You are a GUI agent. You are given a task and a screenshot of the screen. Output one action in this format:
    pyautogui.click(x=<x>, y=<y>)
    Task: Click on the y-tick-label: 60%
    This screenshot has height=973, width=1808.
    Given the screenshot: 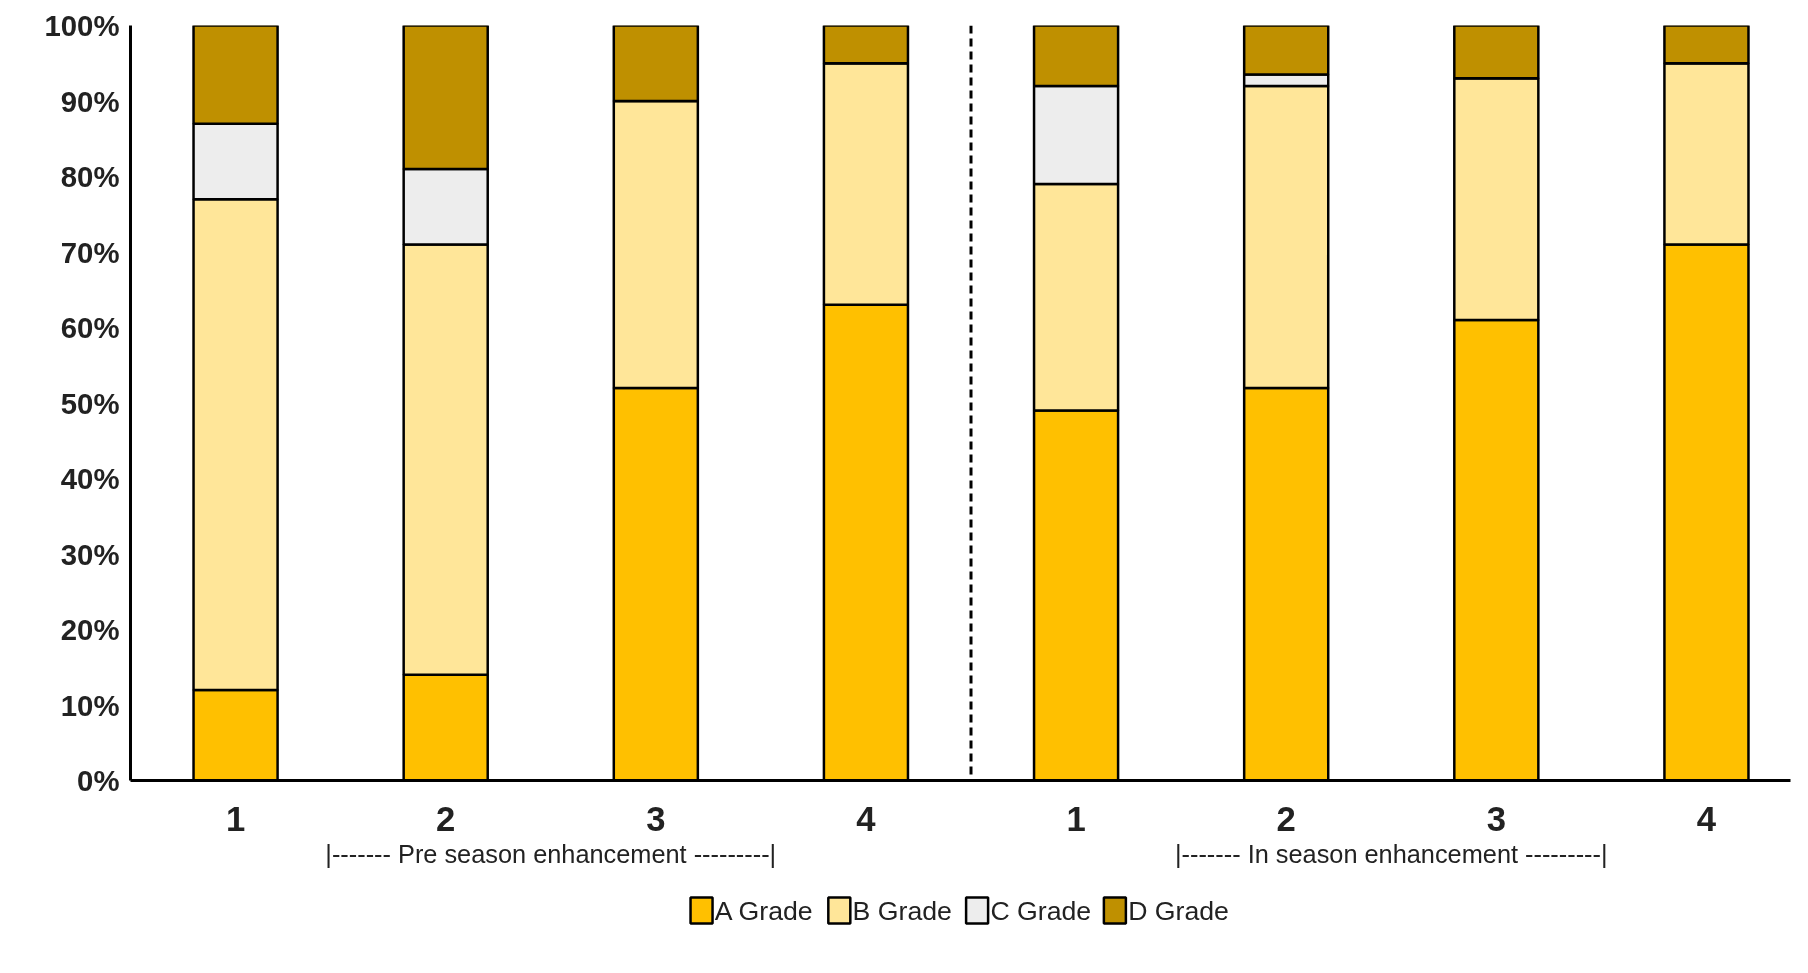 What is the action you would take?
    pyautogui.click(x=90, y=327)
    